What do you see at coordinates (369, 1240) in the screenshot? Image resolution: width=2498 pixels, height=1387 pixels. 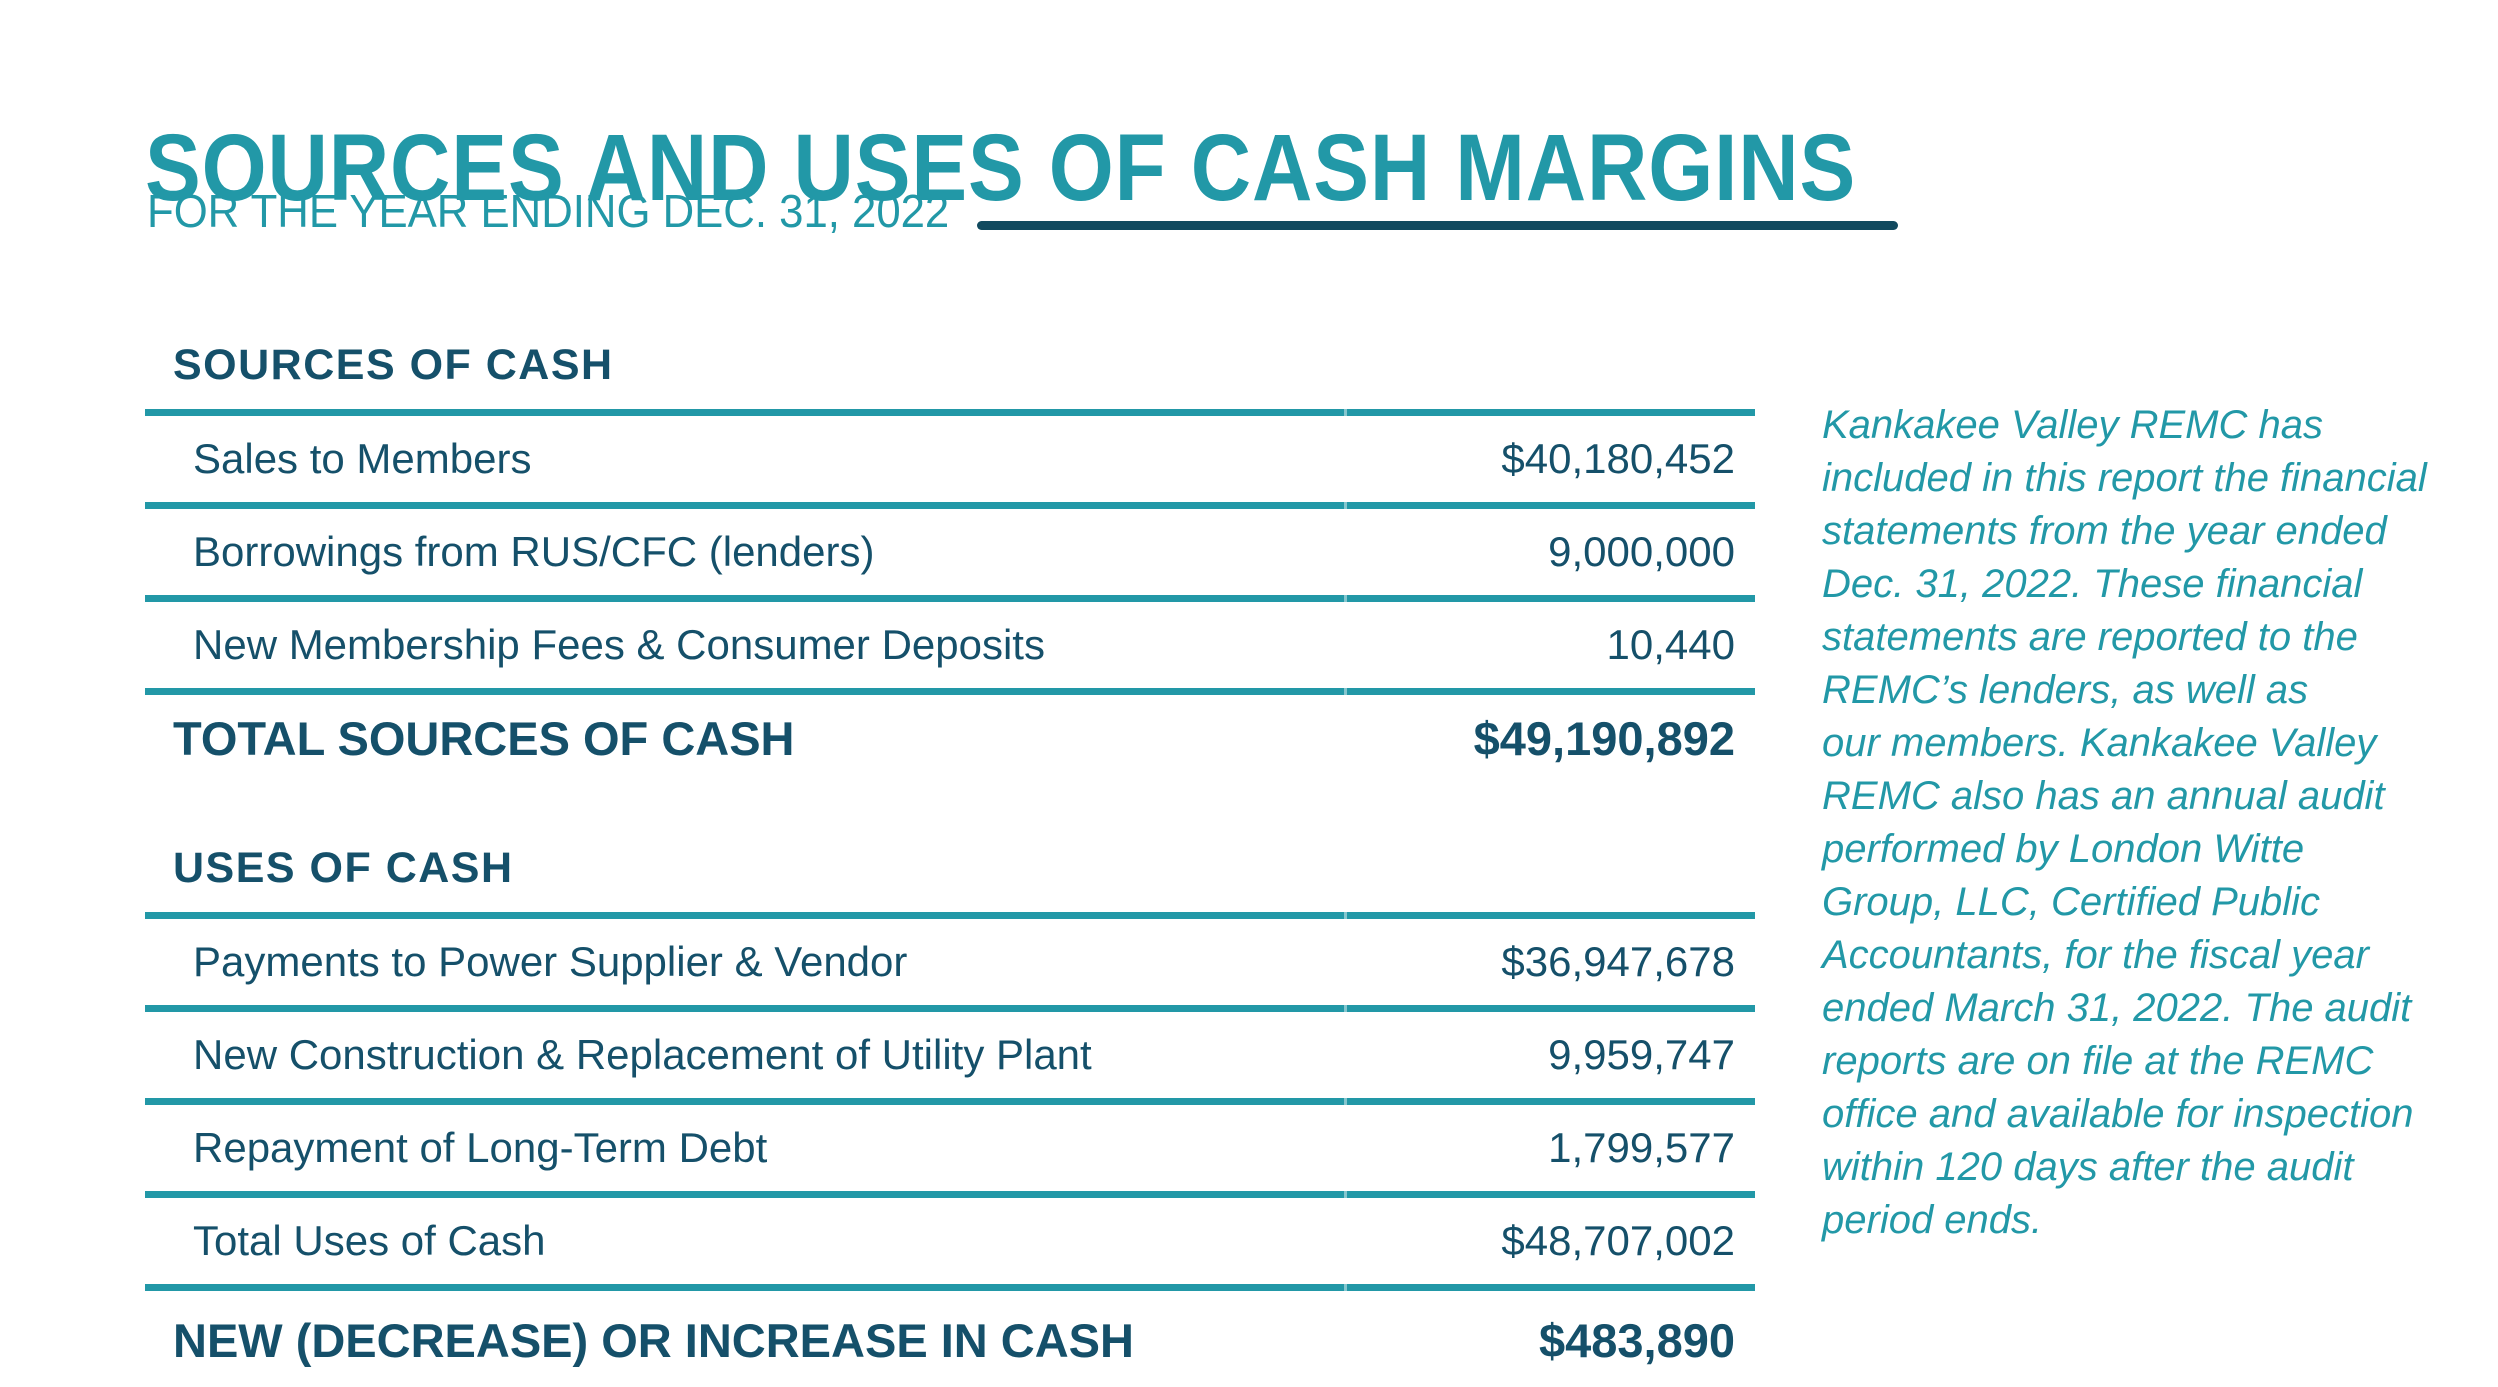 I see `row-label: Total Uses of Cash` at bounding box center [369, 1240].